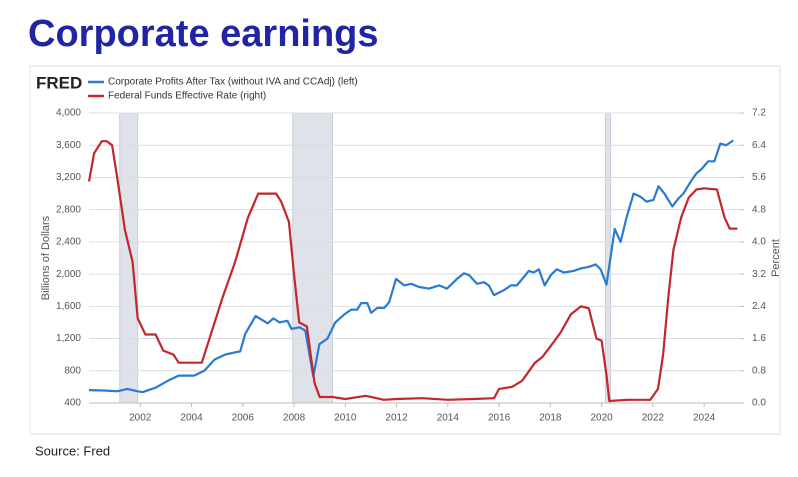  I want to click on y2-tick-label: 2.4, so click(759, 306).